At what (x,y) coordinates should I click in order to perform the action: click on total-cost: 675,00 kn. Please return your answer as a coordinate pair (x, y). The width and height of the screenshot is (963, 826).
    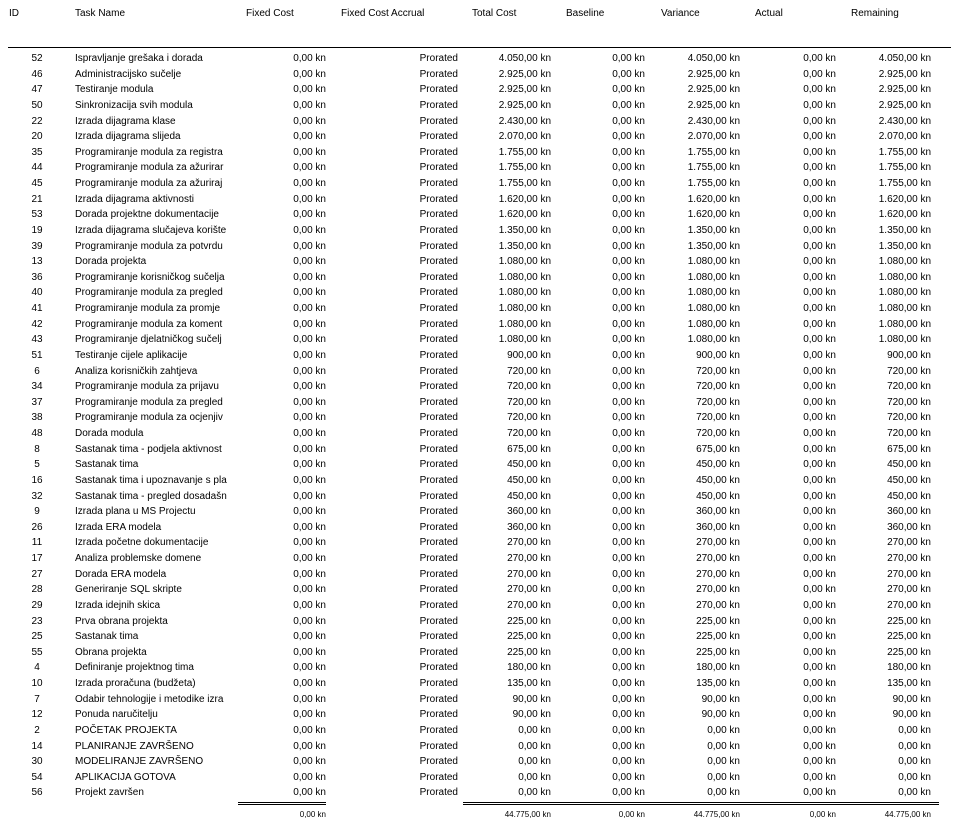
    Looking at the image, I should click on (529, 449).